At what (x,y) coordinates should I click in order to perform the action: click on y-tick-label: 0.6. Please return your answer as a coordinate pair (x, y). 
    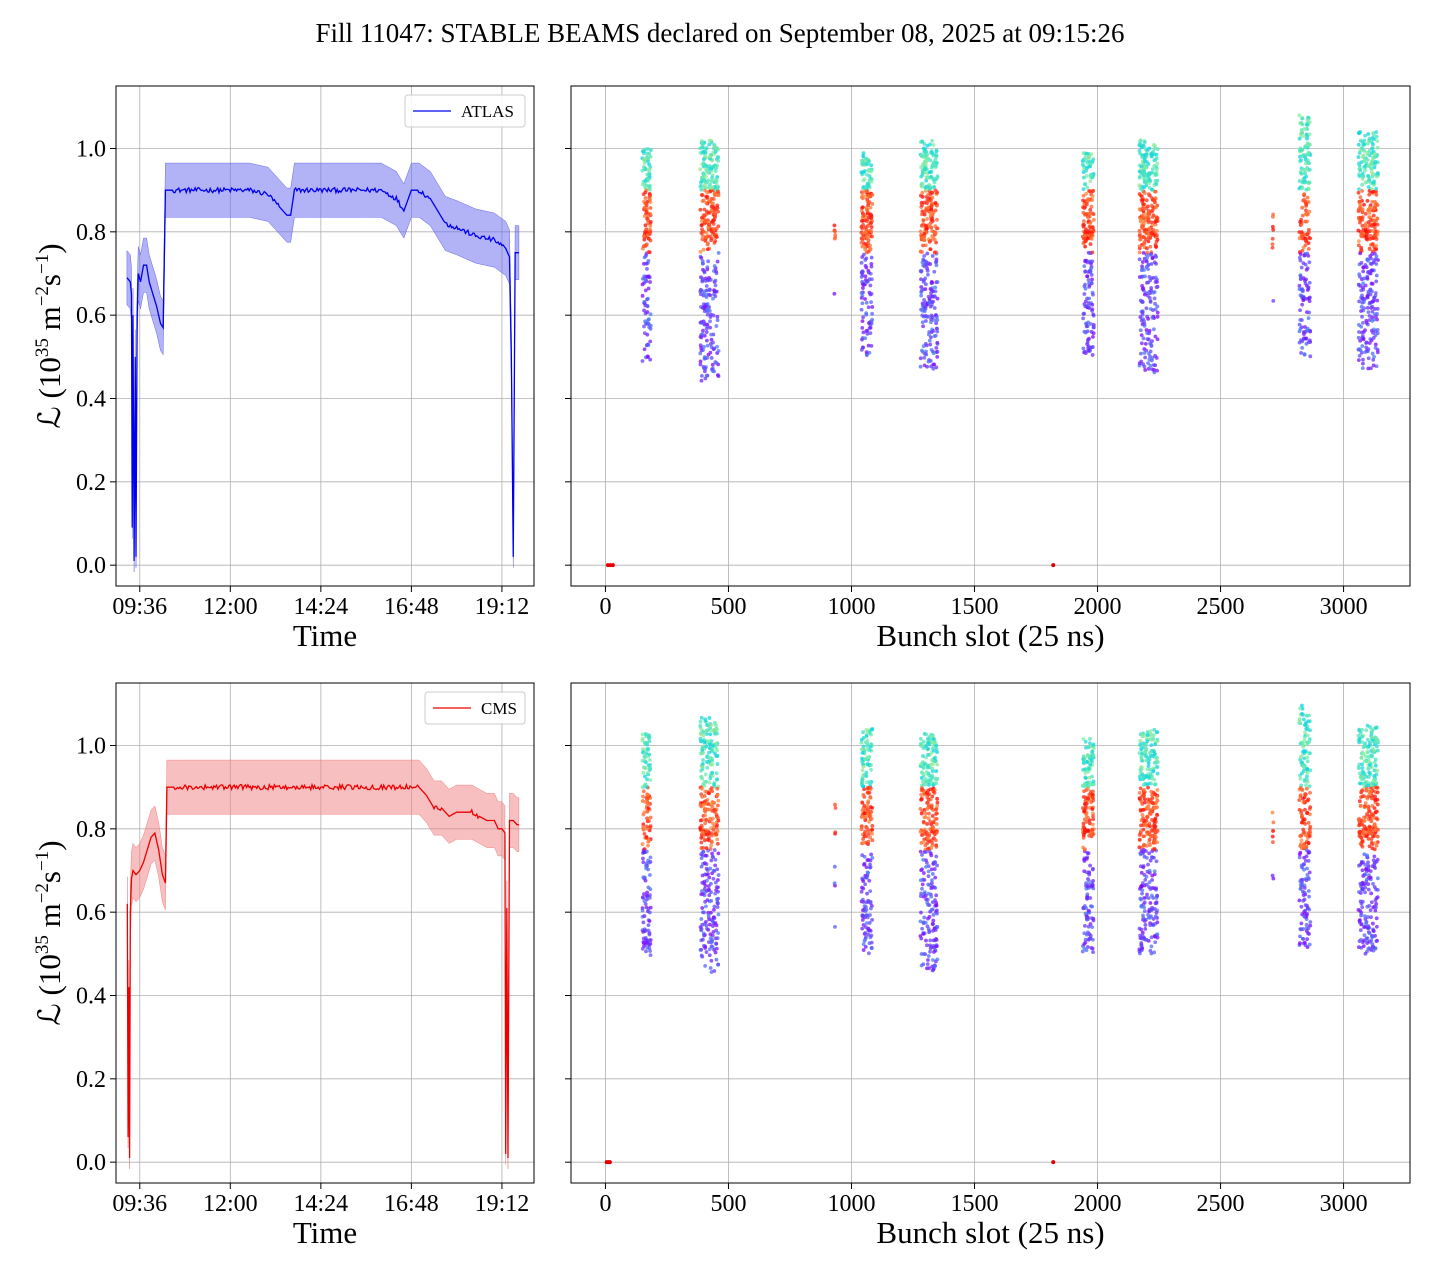
    Looking at the image, I should click on (91, 316).